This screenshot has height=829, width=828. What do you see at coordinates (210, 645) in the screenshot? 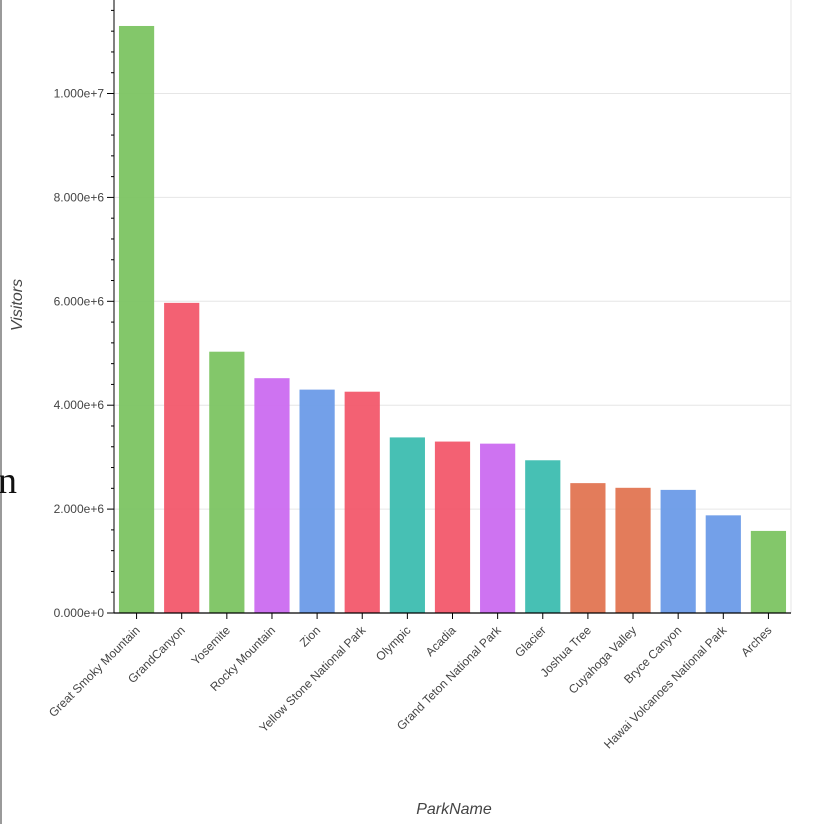
I see `x-tick-label: Yosemite` at bounding box center [210, 645].